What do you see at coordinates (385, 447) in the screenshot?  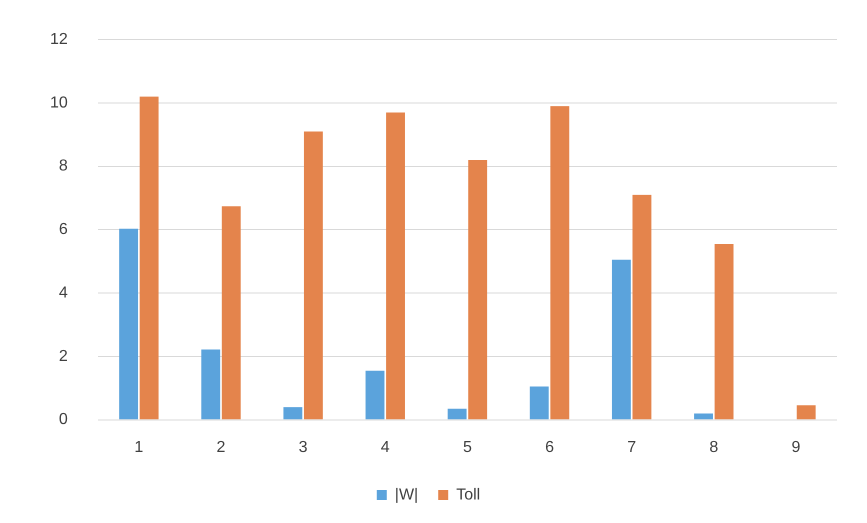 I see `x-tick-label: 4` at bounding box center [385, 447].